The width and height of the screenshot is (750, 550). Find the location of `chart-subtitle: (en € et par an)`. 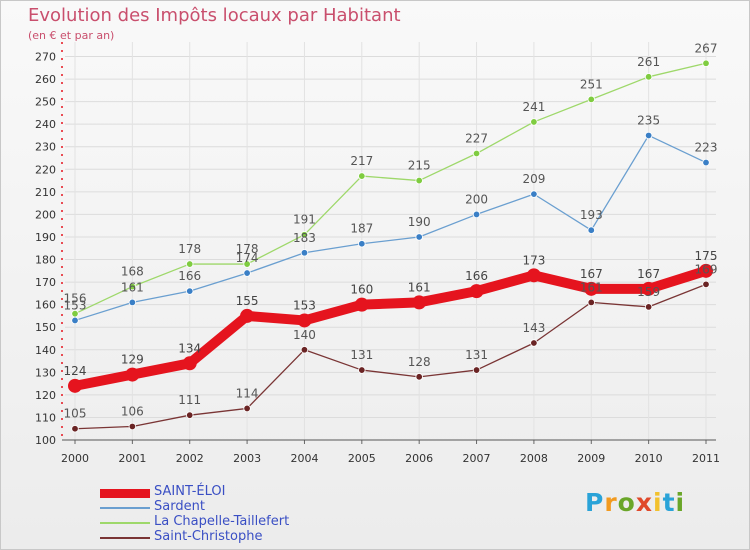

chart-subtitle: (en € et par an) is located at coordinates (71, 35).